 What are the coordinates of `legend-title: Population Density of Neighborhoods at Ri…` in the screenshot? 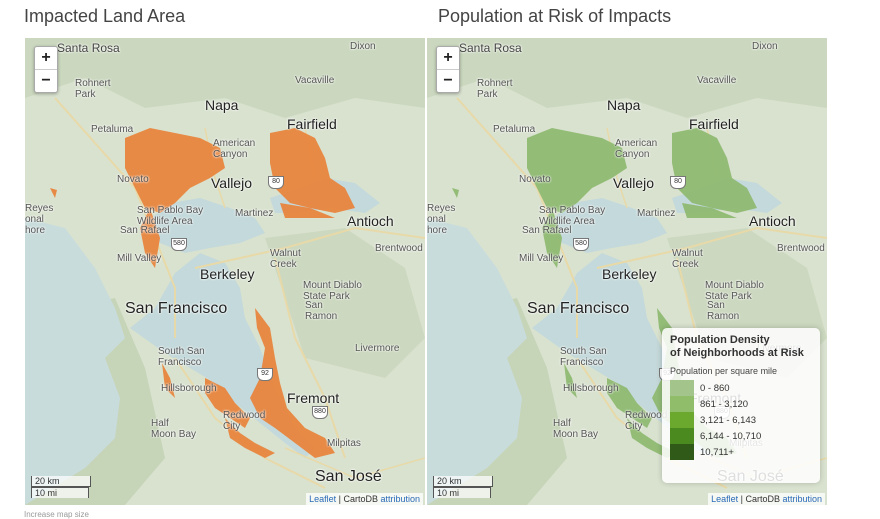 It's located at (737, 346).